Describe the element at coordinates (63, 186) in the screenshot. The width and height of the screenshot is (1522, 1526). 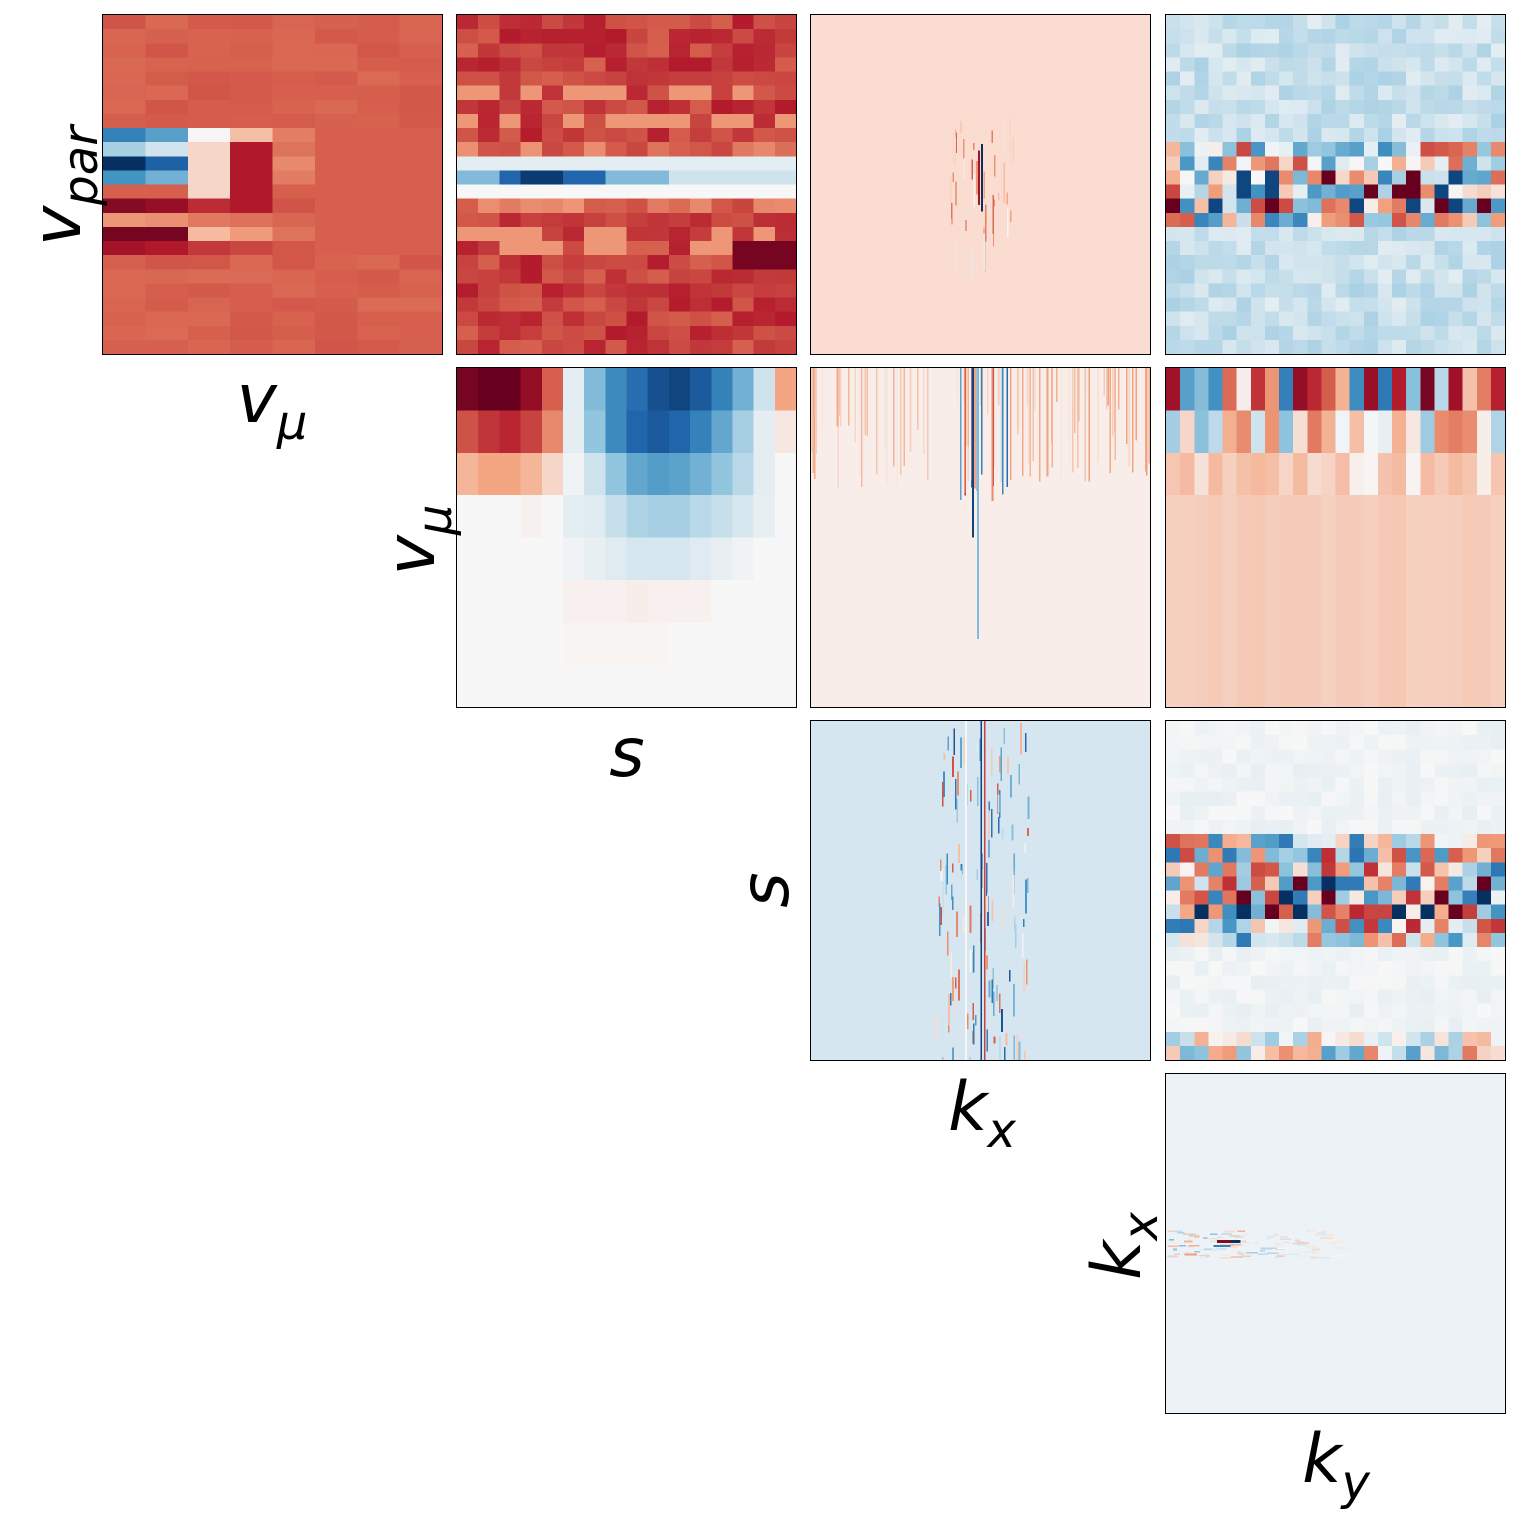
I see `row-label-vpar: vpar` at that location.